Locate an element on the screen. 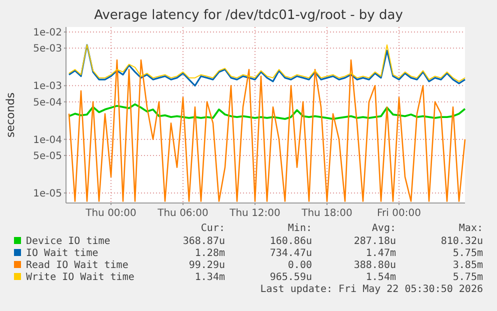 Image resolution: width=497 pixels, height=311 pixels. text: 3.85m is located at coordinates (467, 265).